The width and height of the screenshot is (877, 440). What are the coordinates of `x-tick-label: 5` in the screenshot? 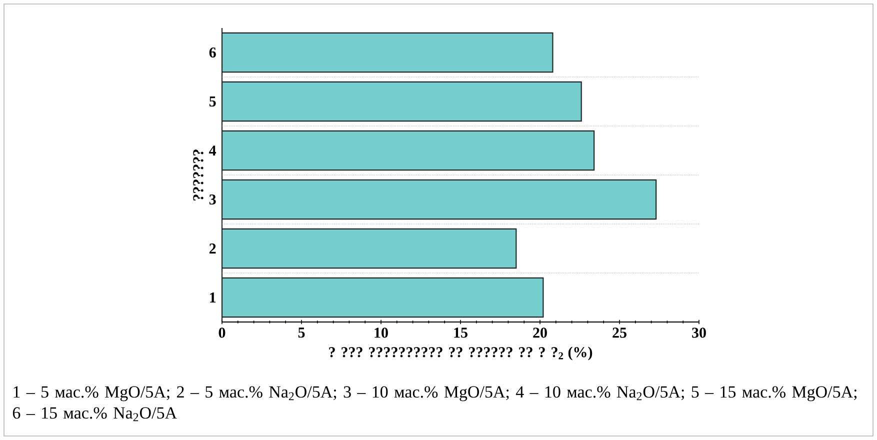 It's located at (301, 333).